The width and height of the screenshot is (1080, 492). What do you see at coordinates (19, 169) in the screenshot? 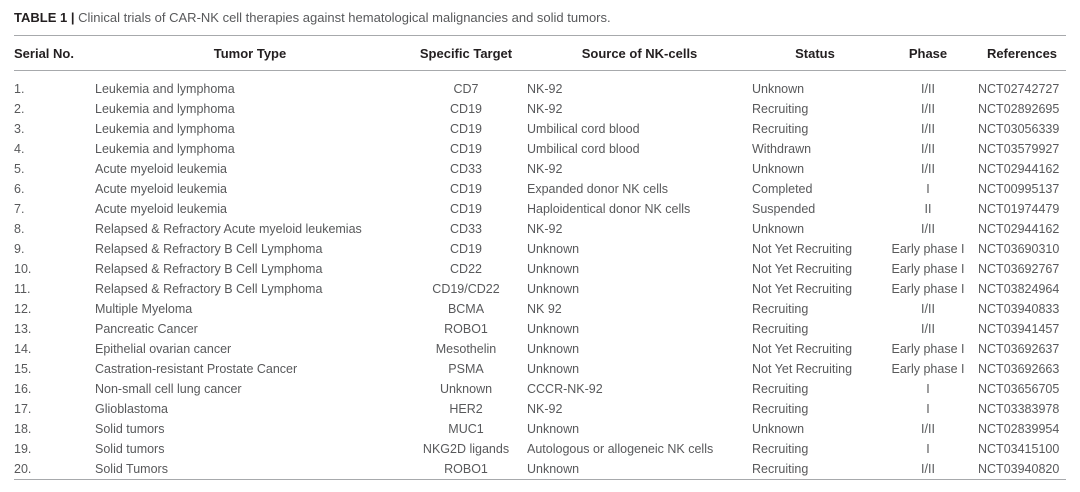
I see `table-cell-serial-no: 5.` at bounding box center [19, 169].